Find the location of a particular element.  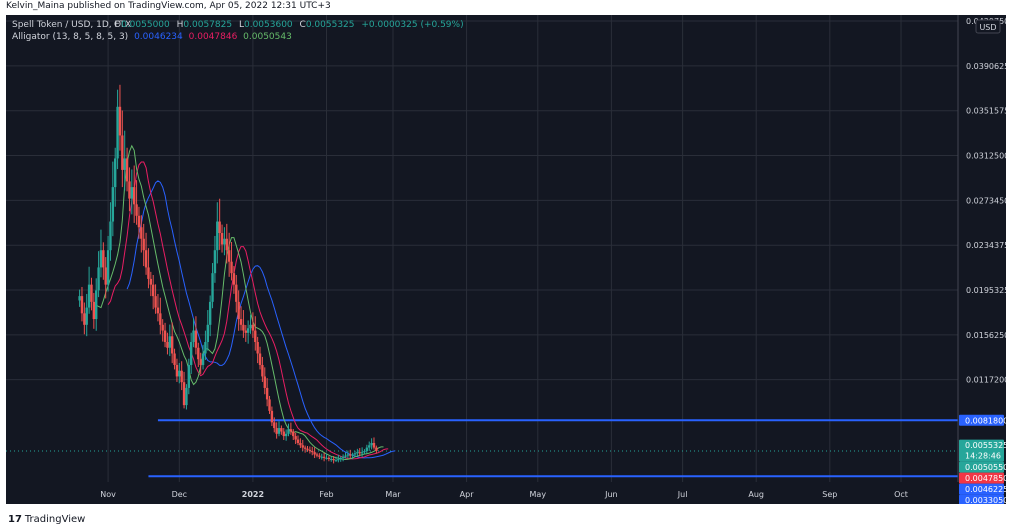

ohlc-h-value: 0.0057825 is located at coordinates (207, 25).